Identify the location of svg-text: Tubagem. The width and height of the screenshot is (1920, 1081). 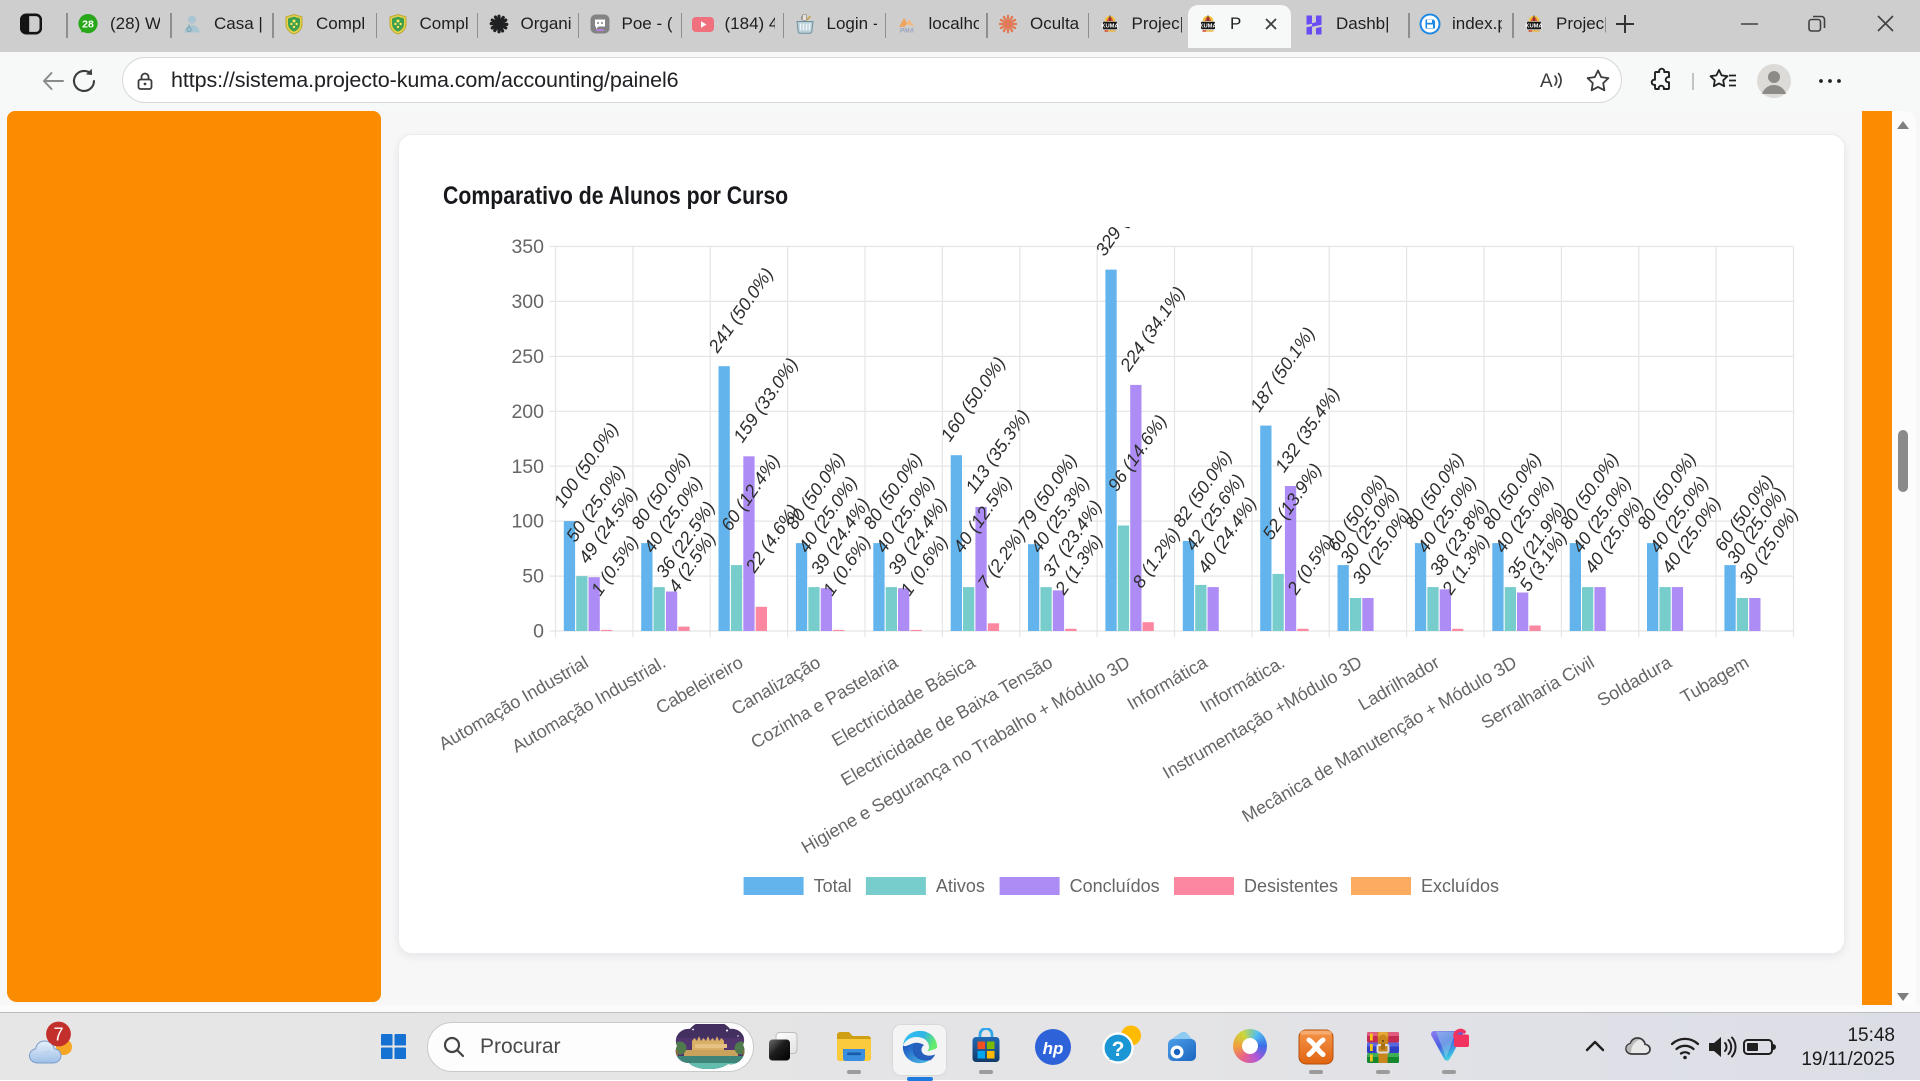
(1714, 679).